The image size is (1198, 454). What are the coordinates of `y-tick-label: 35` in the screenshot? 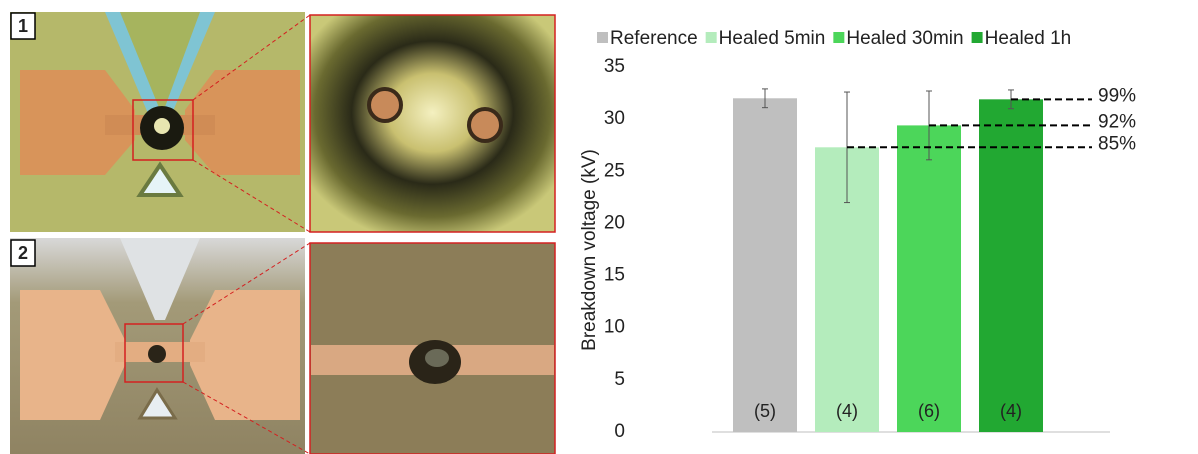 It's located at (614, 66).